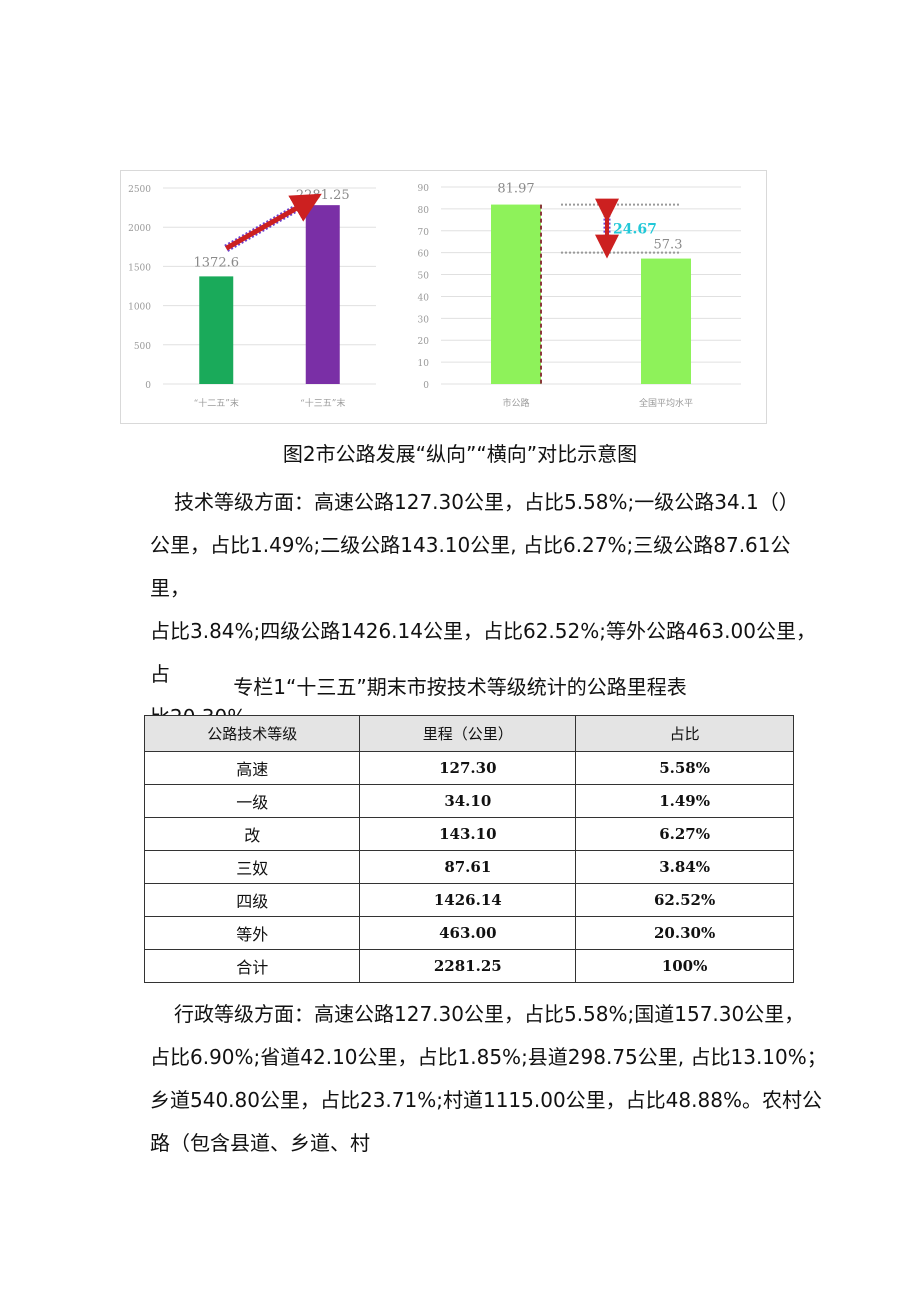 The height and width of the screenshot is (1301, 920). Describe the element at coordinates (684, 834) in the screenshot. I see `cell-share: 6.27%` at that location.